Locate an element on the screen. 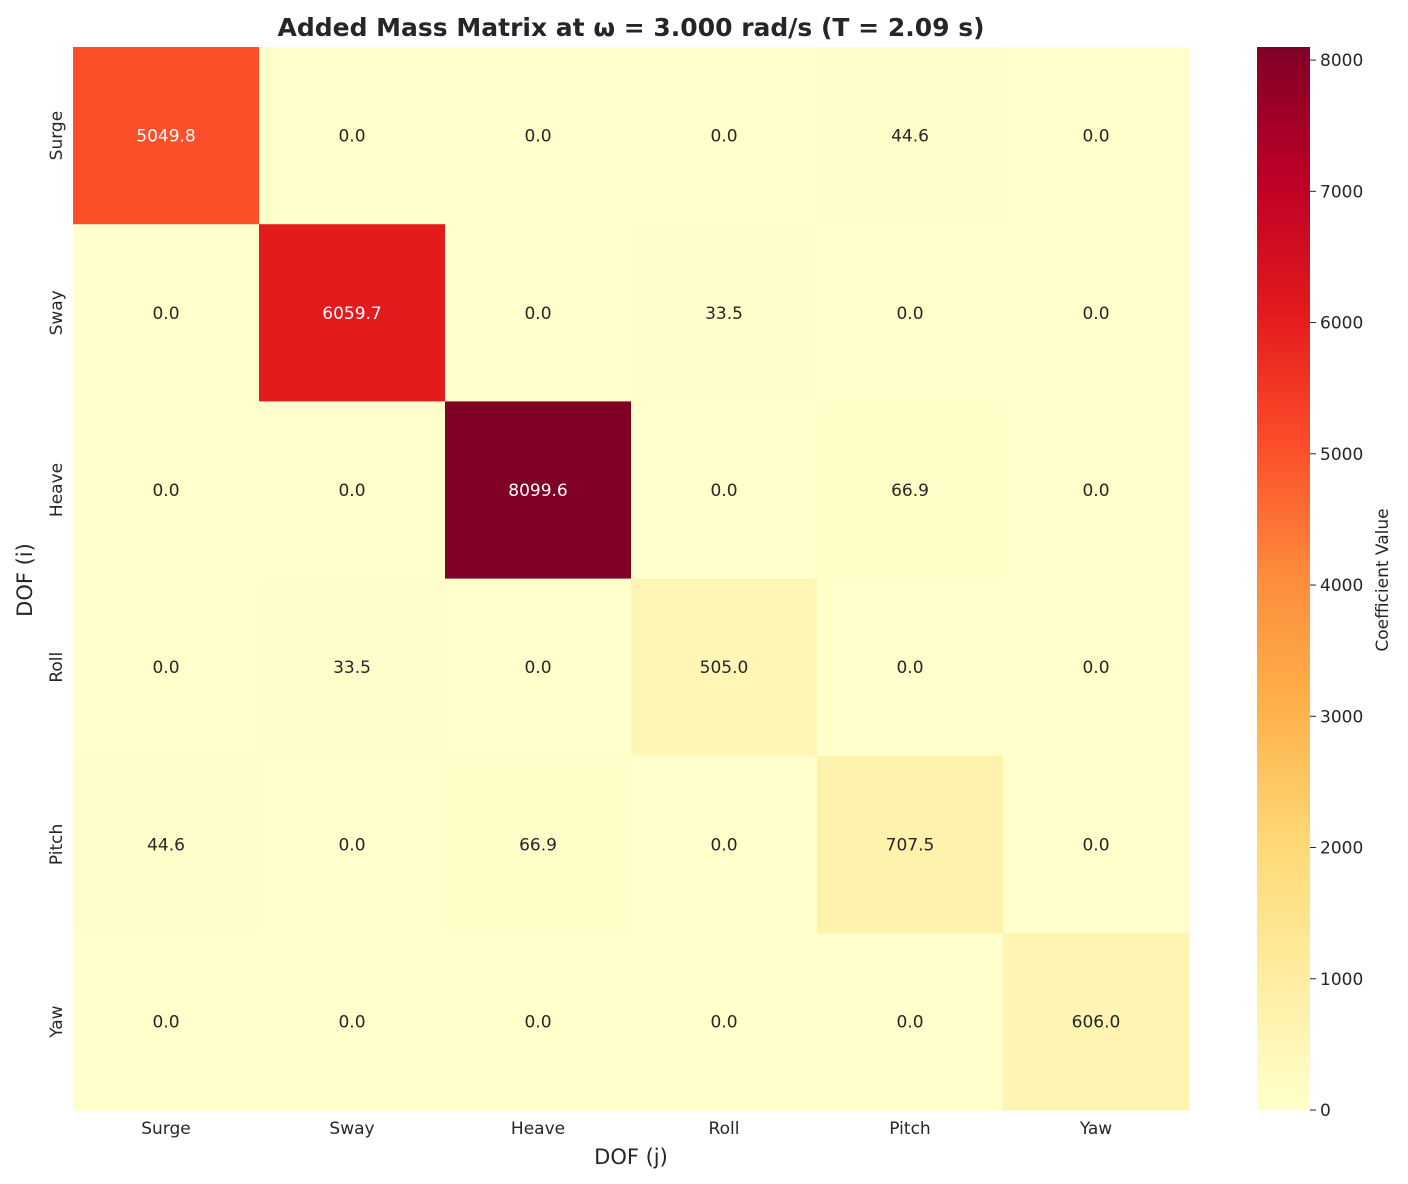 This screenshot has width=1408, height=1184. colorbar-tick-label: 0 is located at coordinates (1325, 1111).